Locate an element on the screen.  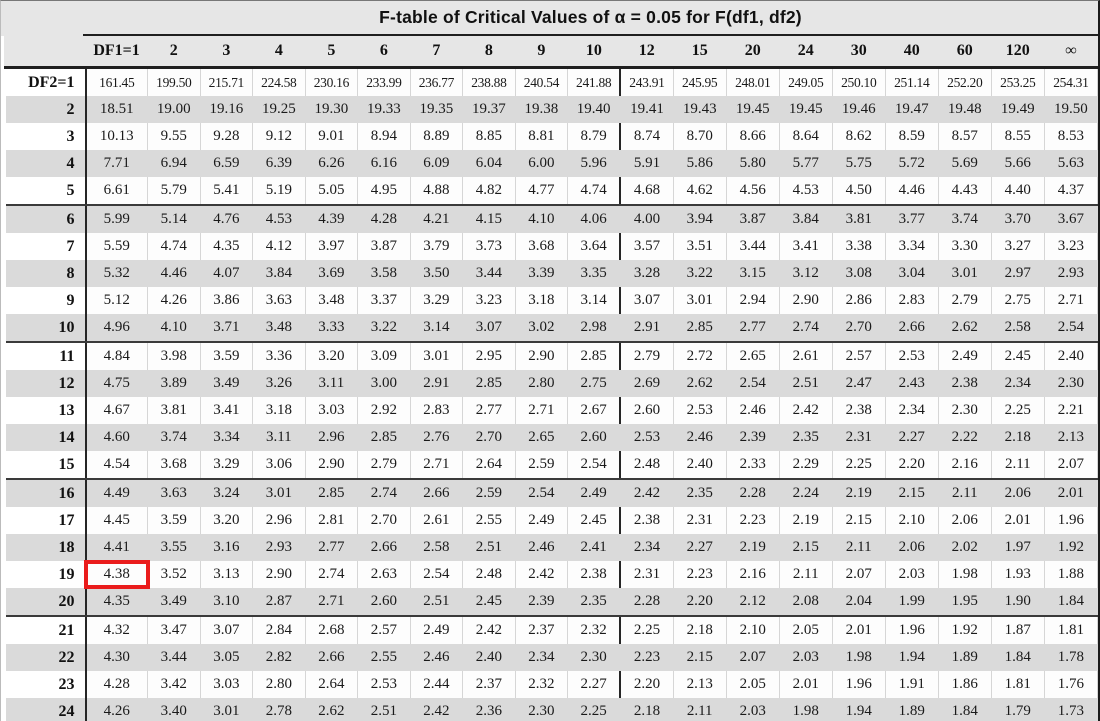
table-cell: 3.70 is located at coordinates (1017, 219).